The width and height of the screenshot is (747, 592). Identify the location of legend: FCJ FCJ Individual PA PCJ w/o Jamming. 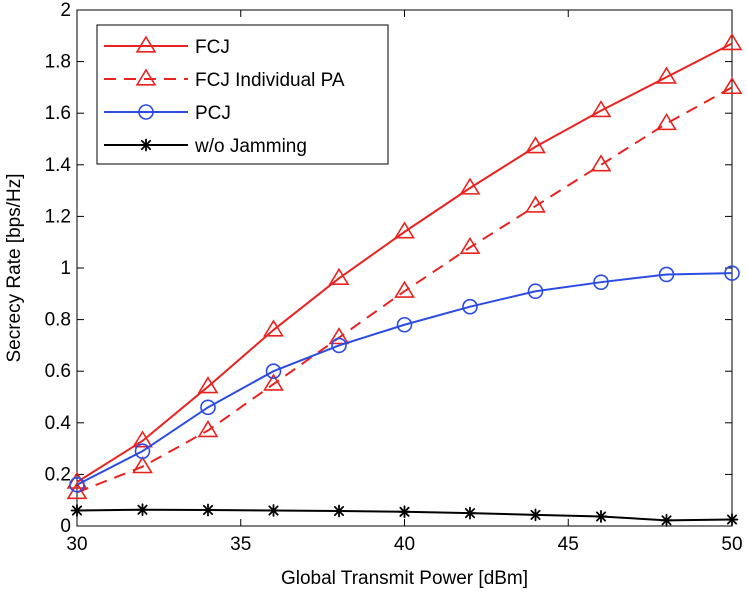
(242, 94).